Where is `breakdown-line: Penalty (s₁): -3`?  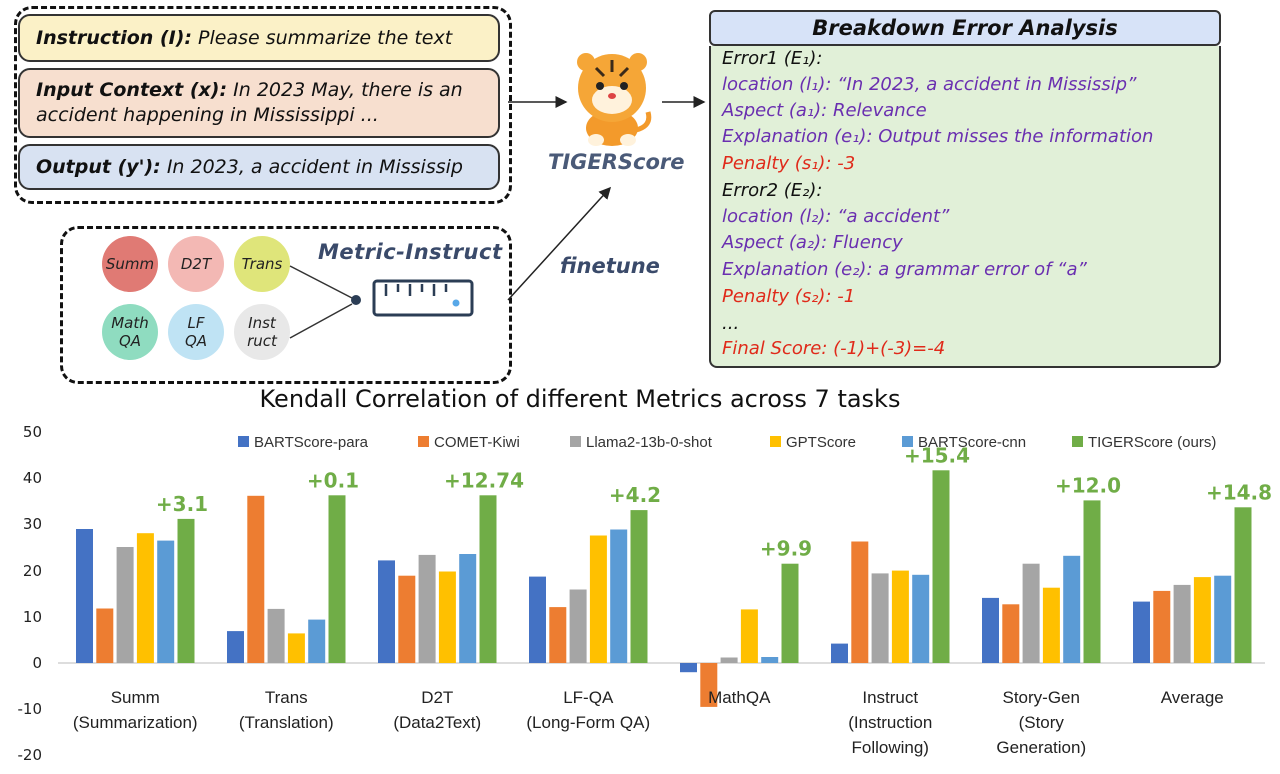
breakdown-line: Penalty (s₁): -3 is located at coordinates (789, 163).